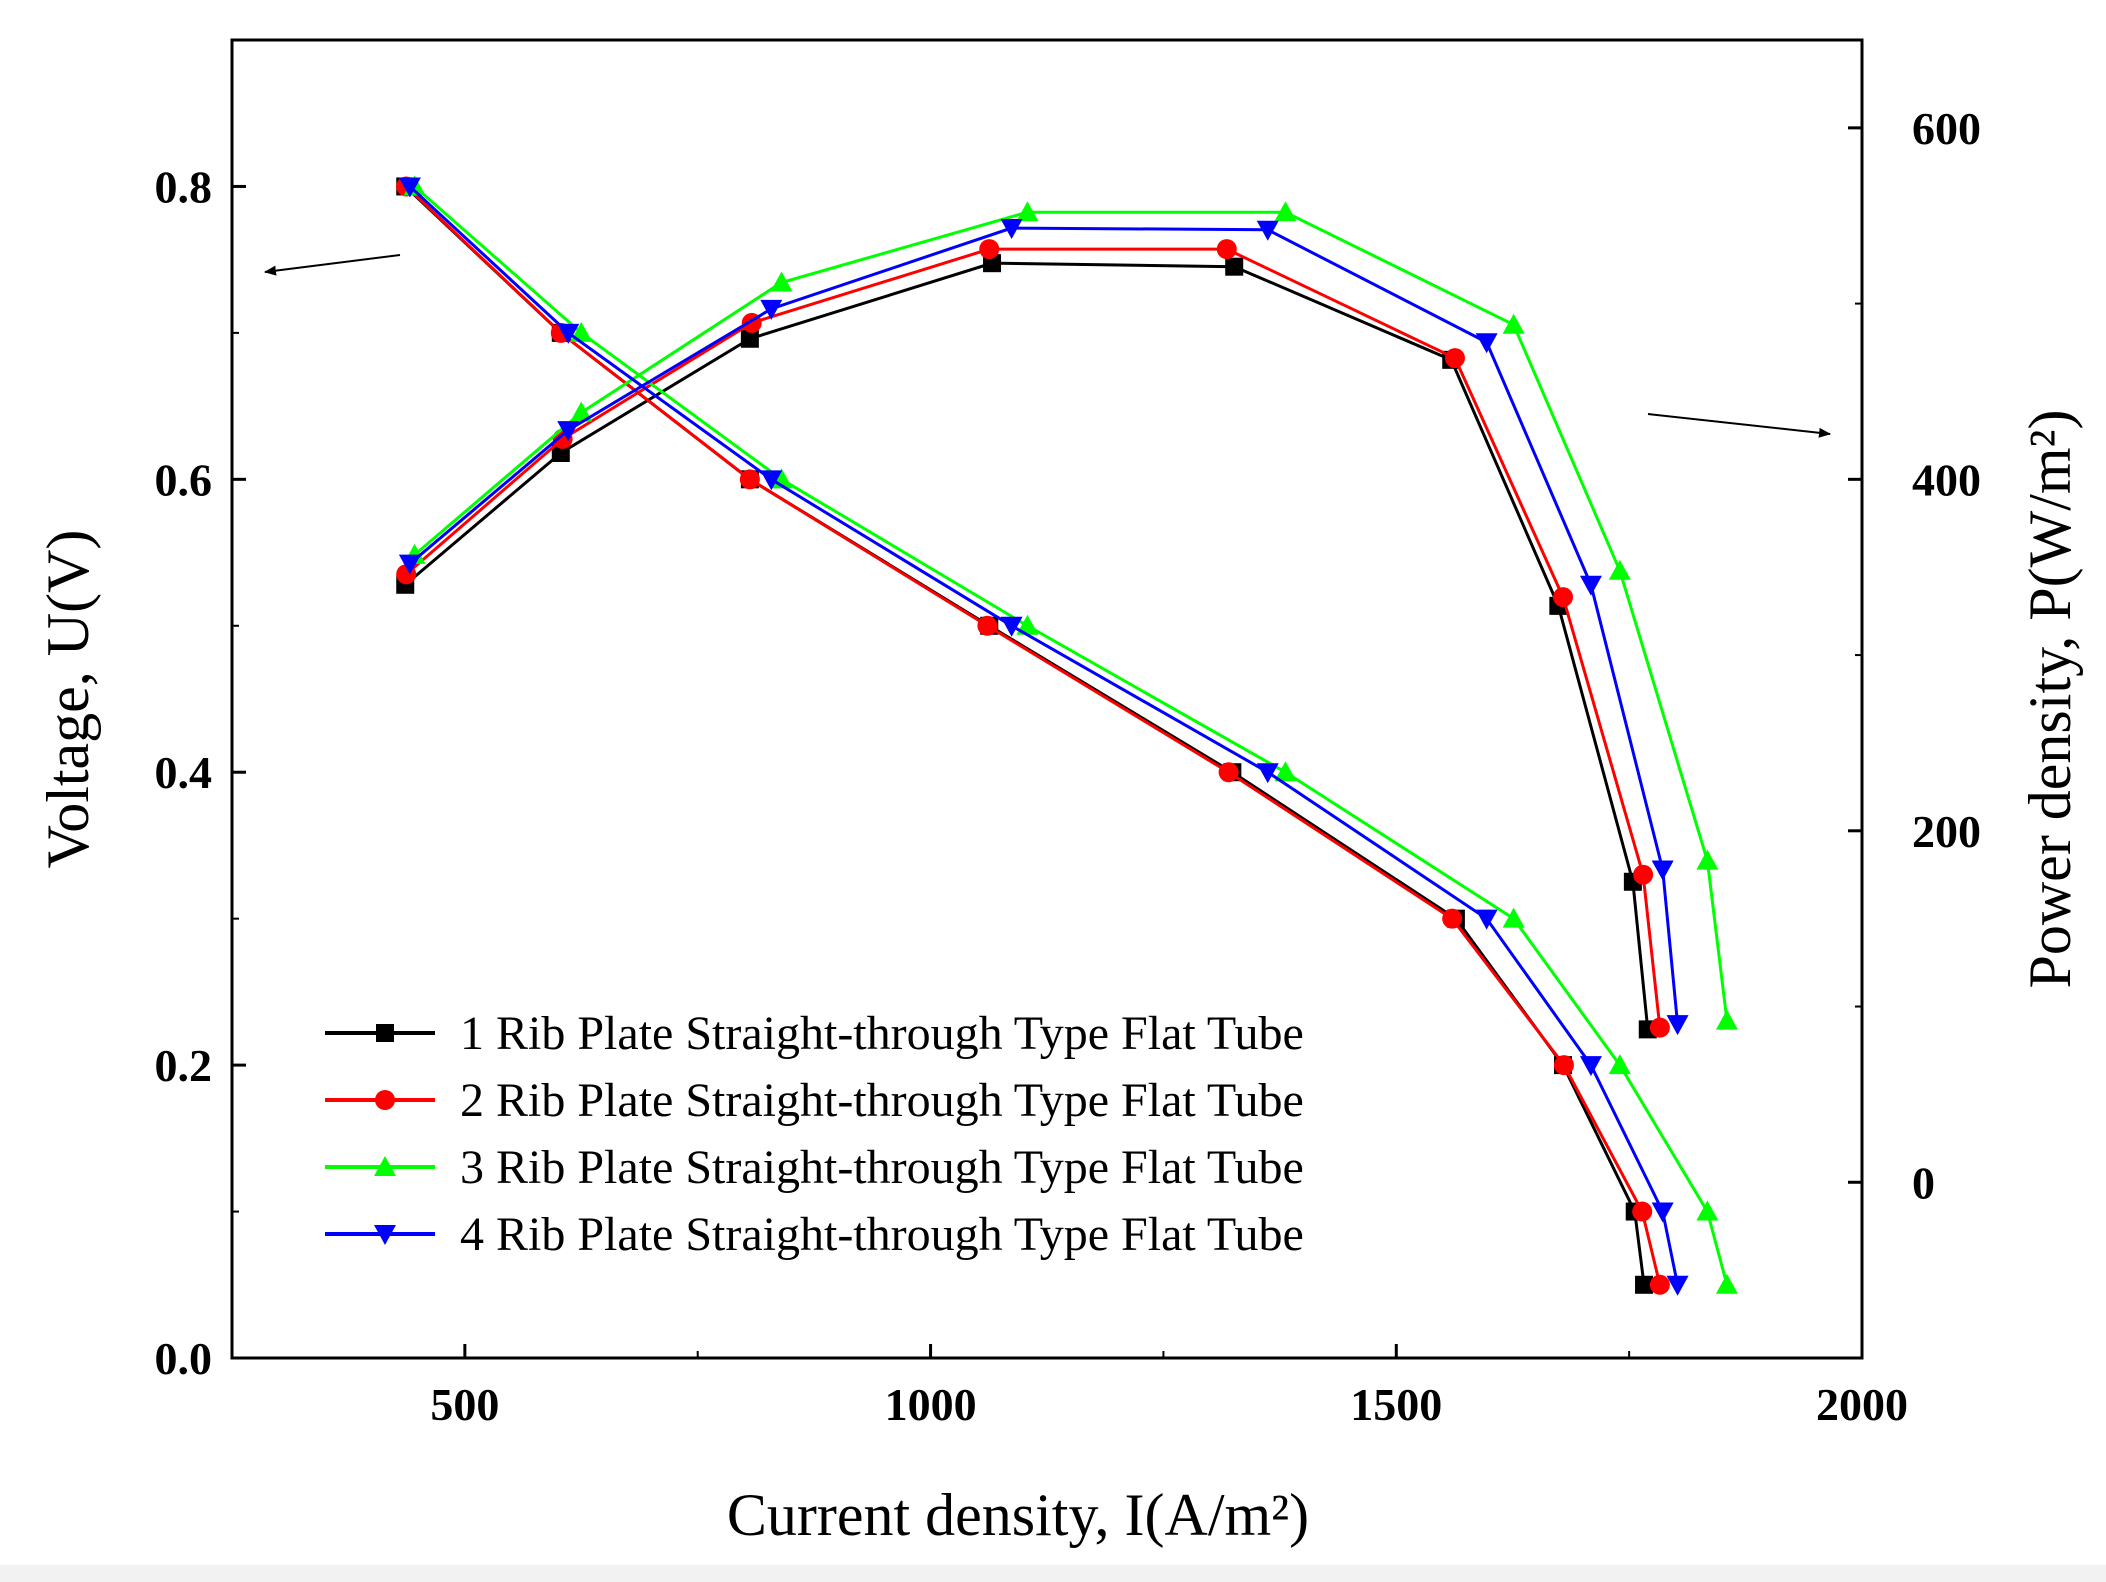 This screenshot has width=2106, height=1582. What do you see at coordinates (1053, 1573) in the screenshot?
I see `page-bottom-band` at bounding box center [1053, 1573].